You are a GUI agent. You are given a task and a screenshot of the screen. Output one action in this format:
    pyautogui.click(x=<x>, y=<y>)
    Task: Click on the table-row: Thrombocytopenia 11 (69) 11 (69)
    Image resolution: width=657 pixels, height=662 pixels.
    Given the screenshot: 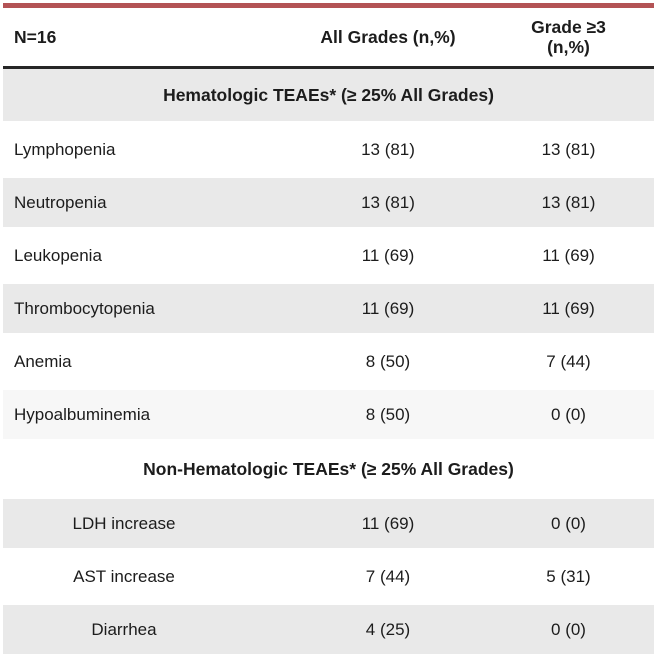 What is the action you would take?
    pyautogui.click(x=328, y=308)
    